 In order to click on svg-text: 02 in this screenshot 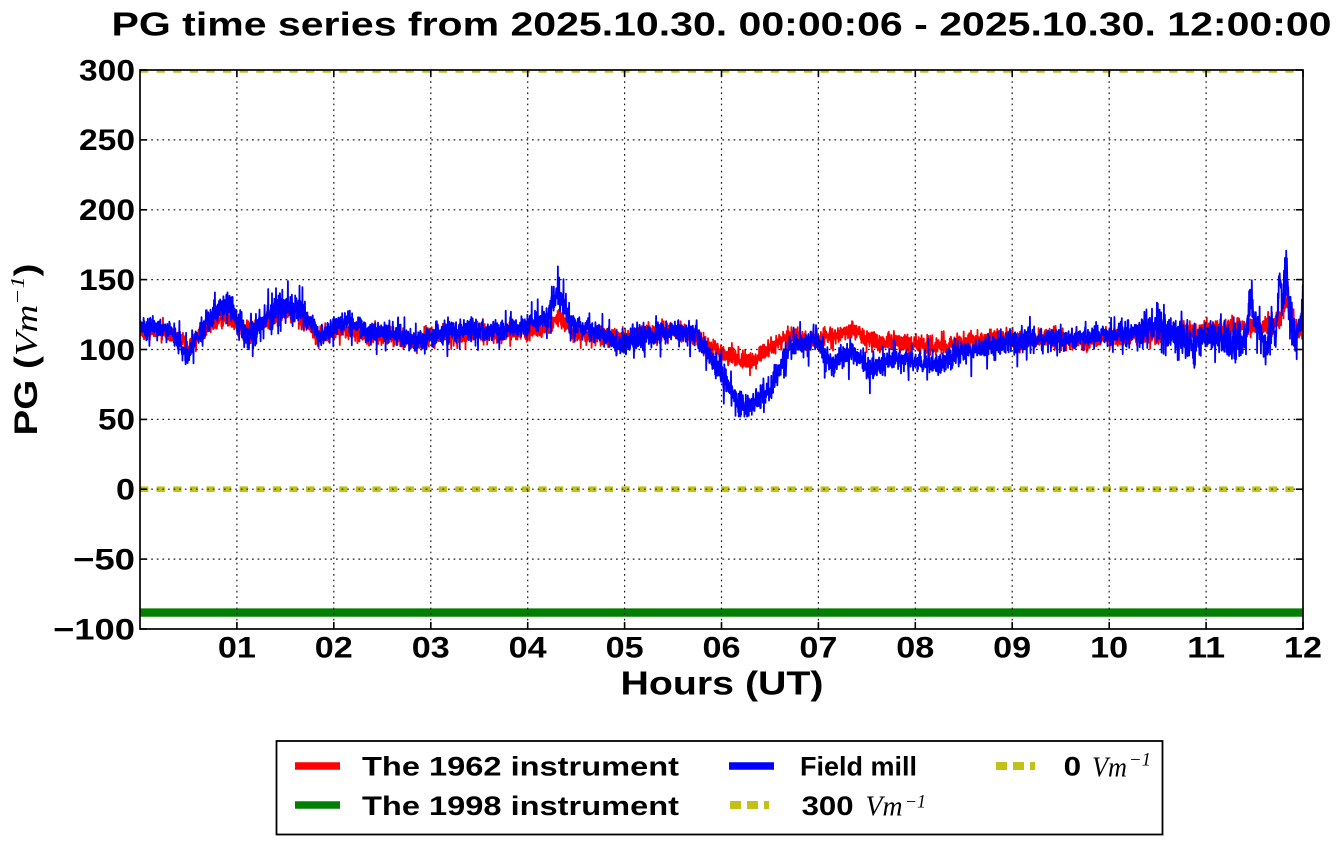, I will do `click(334, 648)`.